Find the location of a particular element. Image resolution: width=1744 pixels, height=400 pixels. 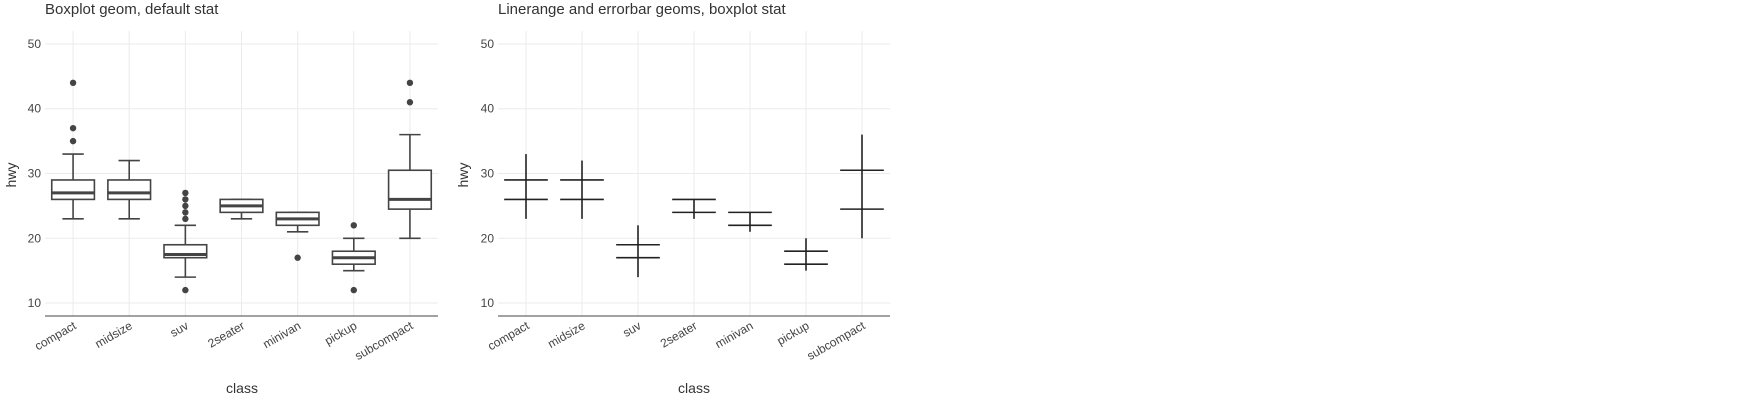

box-minivan is located at coordinates (297, 236).